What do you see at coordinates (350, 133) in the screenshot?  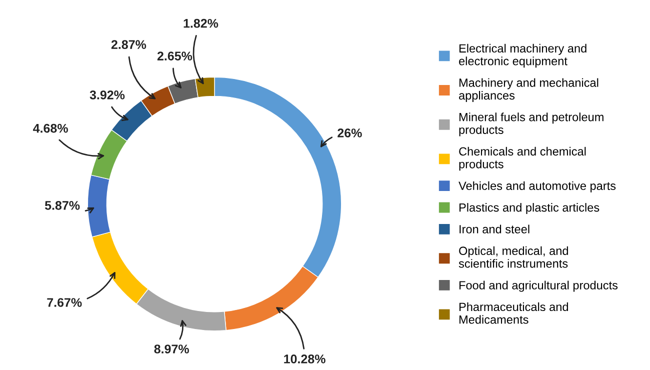 I see `data-label: 26%` at bounding box center [350, 133].